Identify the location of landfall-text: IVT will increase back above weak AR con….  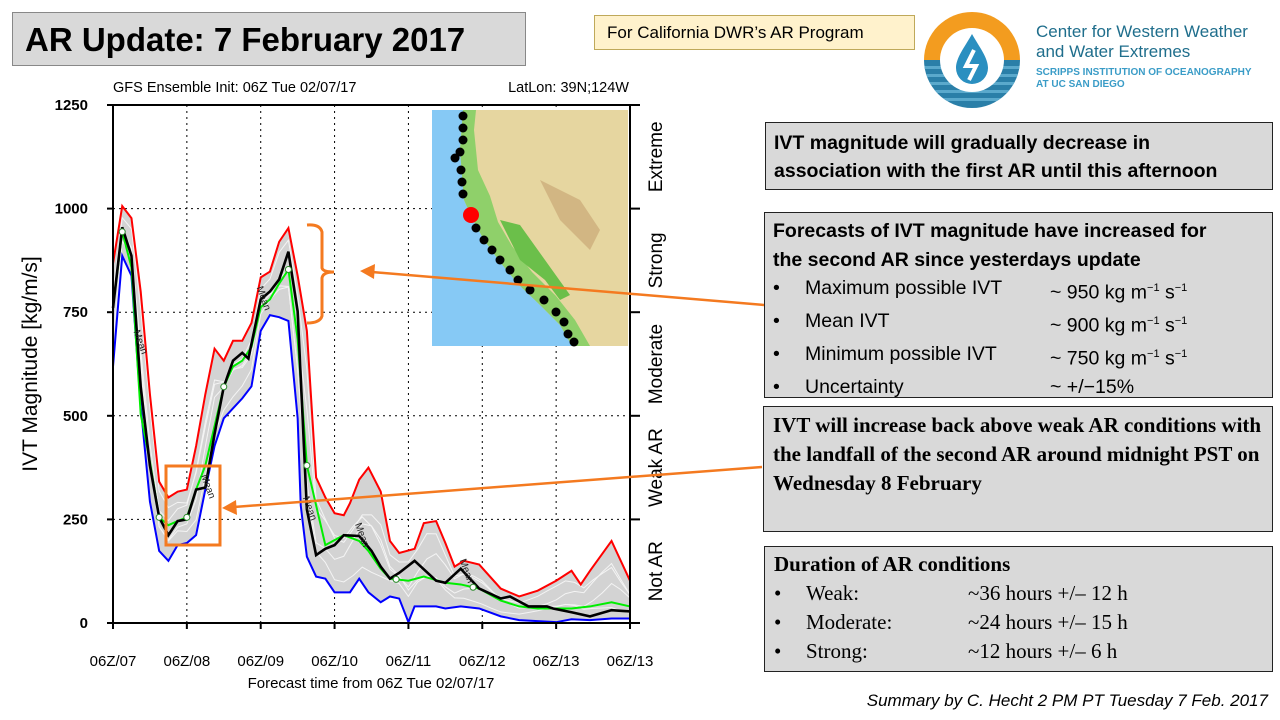
(1017, 454).